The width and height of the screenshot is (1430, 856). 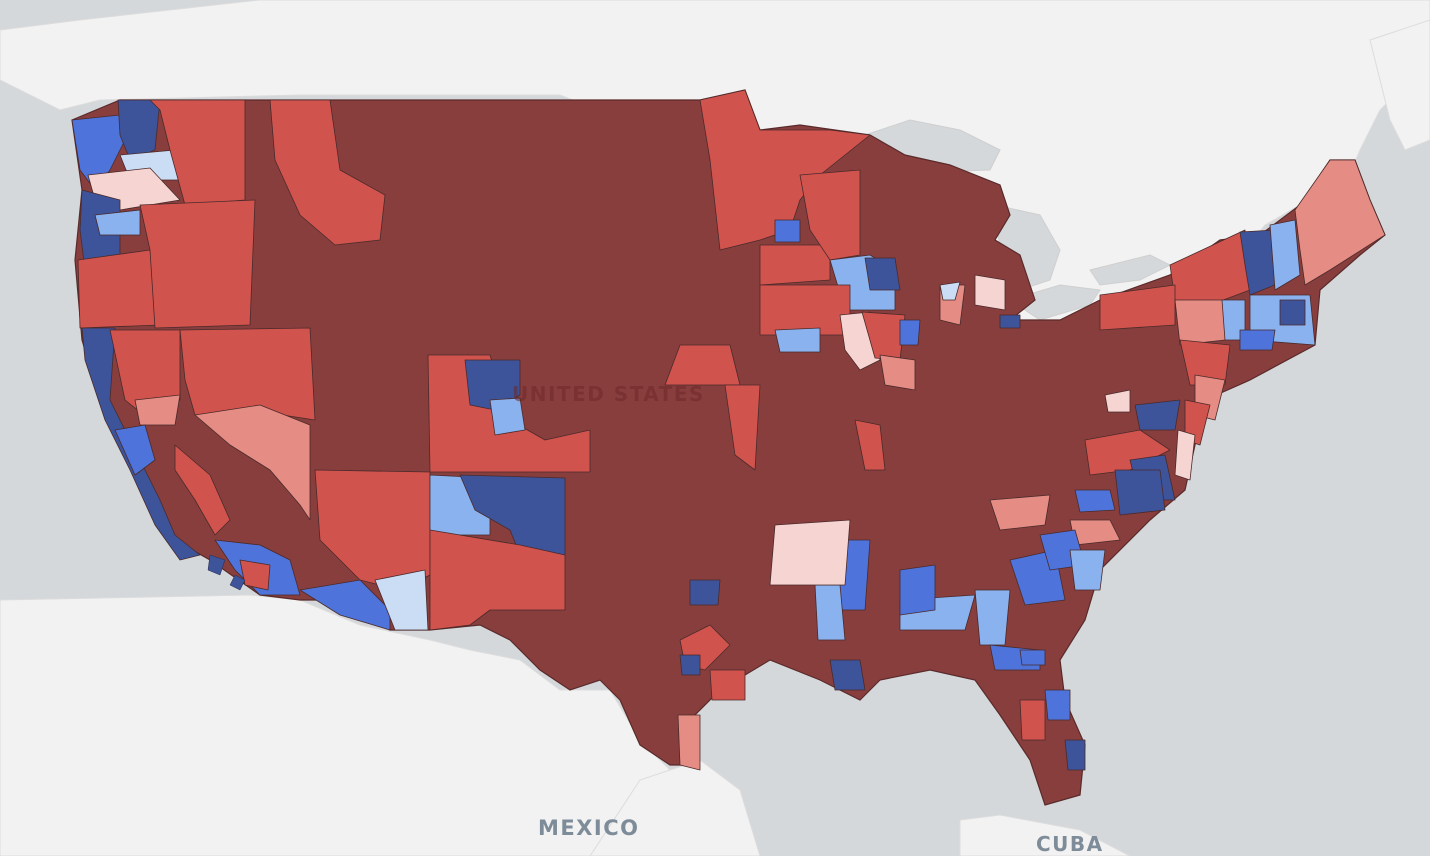 What do you see at coordinates (917, 590) in the screenshot?
I see `district-al-birmingham` at bounding box center [917, 590].